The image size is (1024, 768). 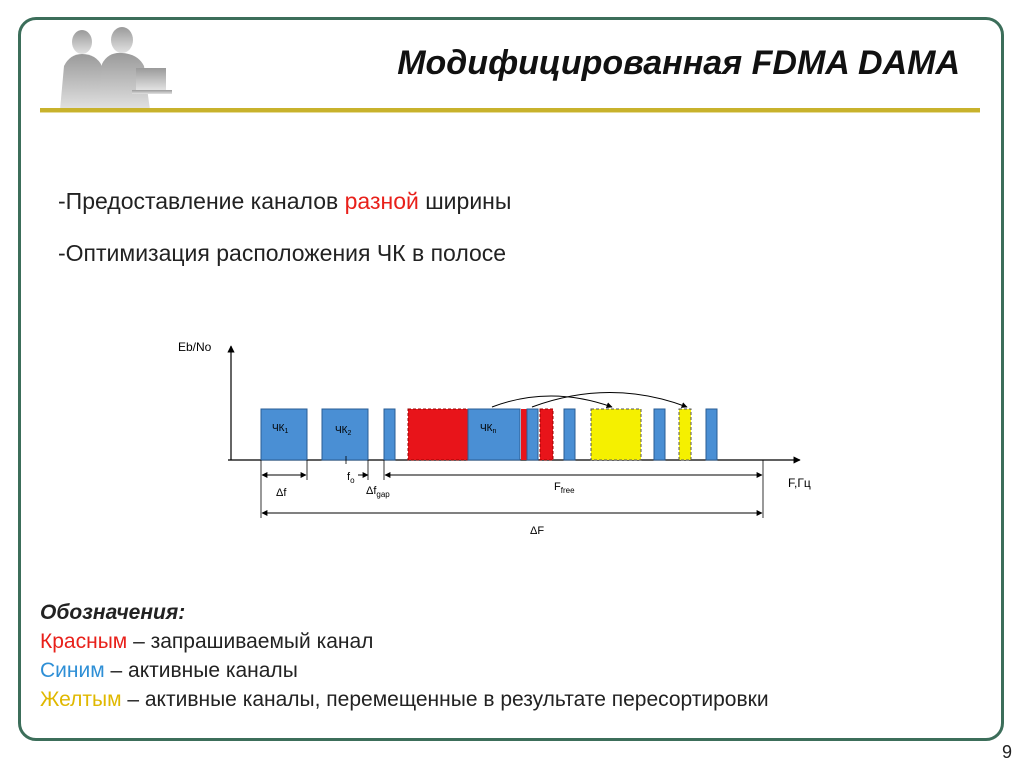 What do you see at coordinates (381, 201) in the screenshot?
I see `bullet-1-highlight: разной` at bounding box center [381, 201].